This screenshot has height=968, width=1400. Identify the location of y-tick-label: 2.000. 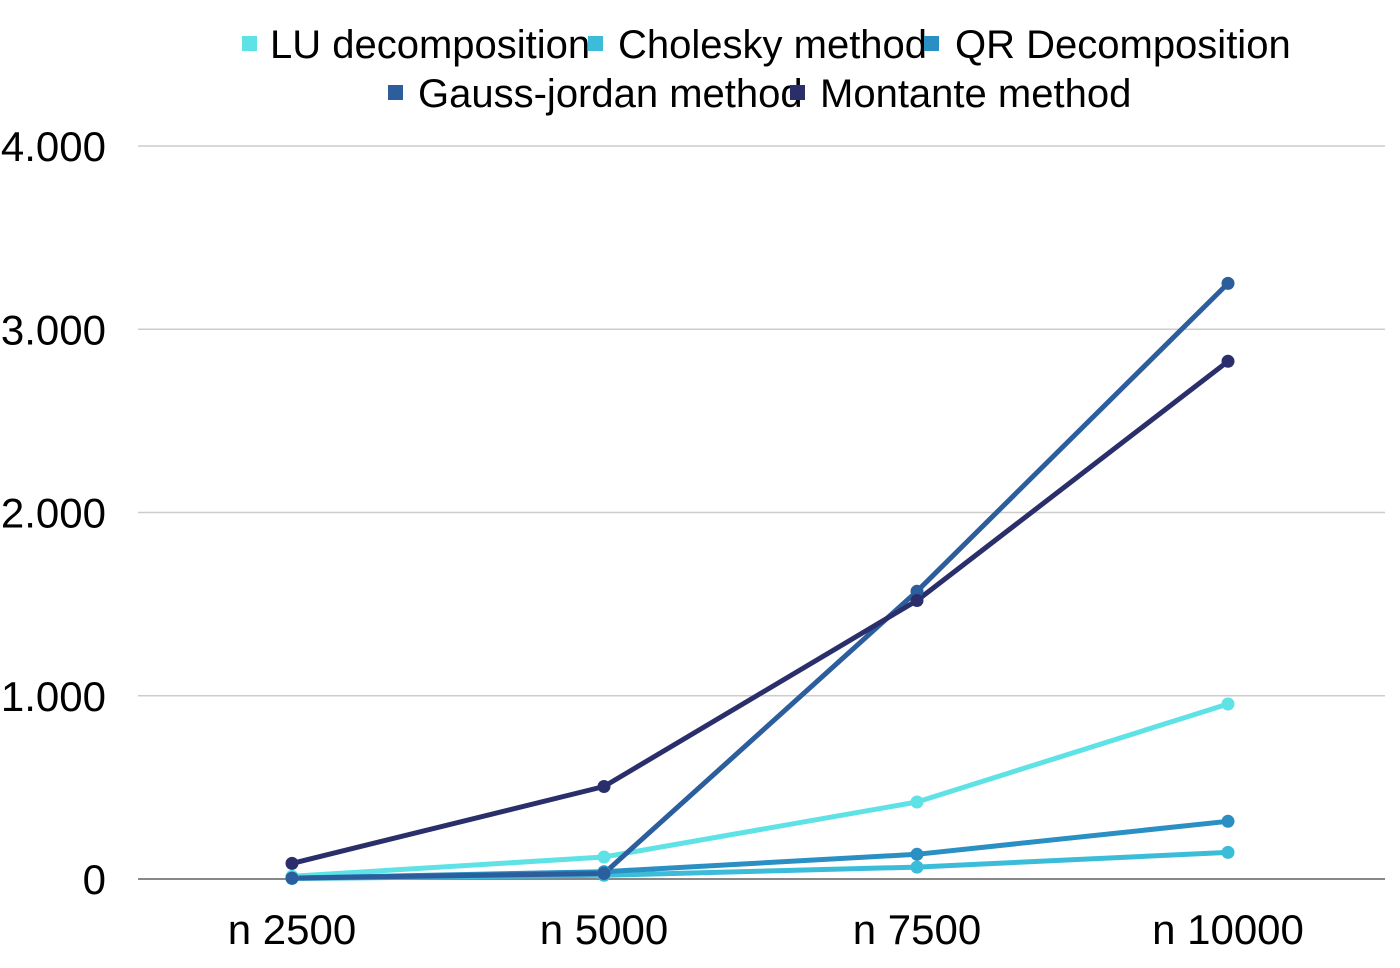
(53, 513).